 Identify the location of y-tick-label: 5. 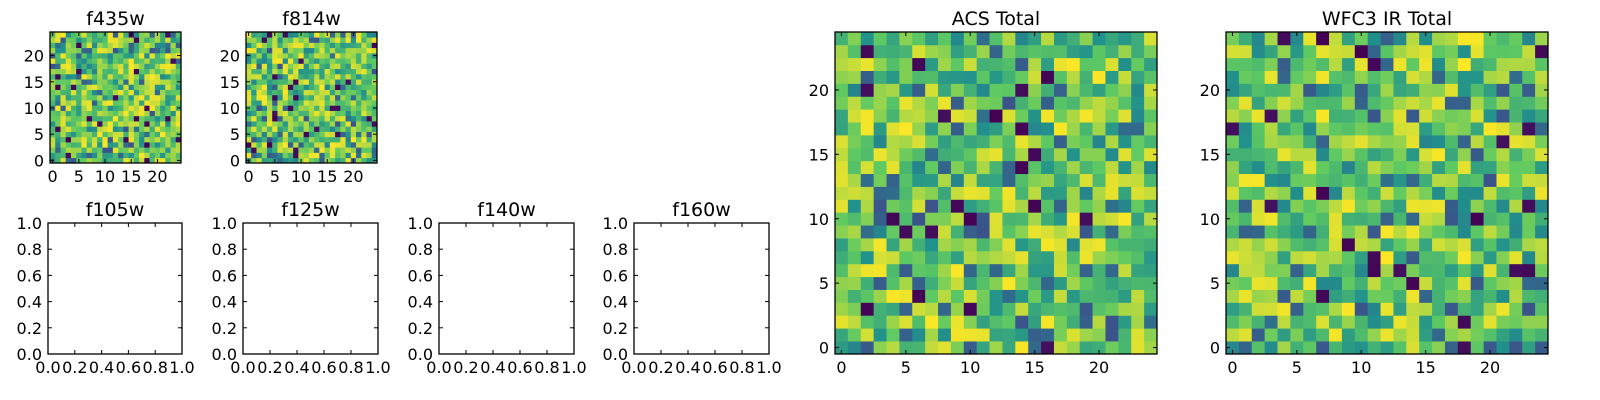
(39, 134).